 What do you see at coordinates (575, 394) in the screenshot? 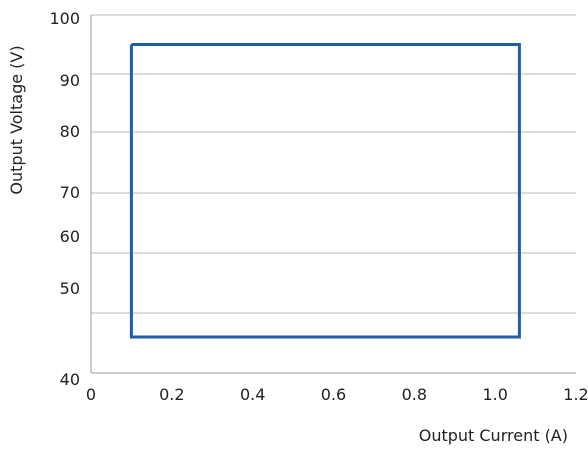
I see `x-tick-label: 1.2` at bounding box center [575, 394].